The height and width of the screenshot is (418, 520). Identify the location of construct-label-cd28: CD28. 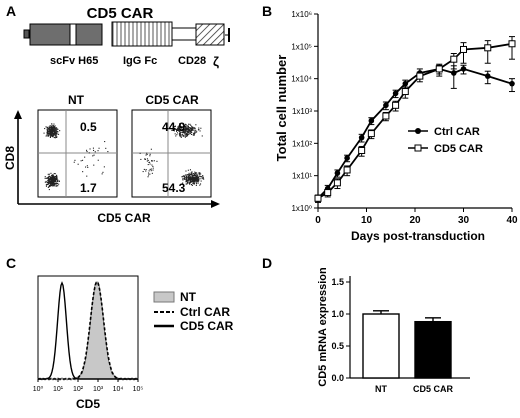
(192, 61).